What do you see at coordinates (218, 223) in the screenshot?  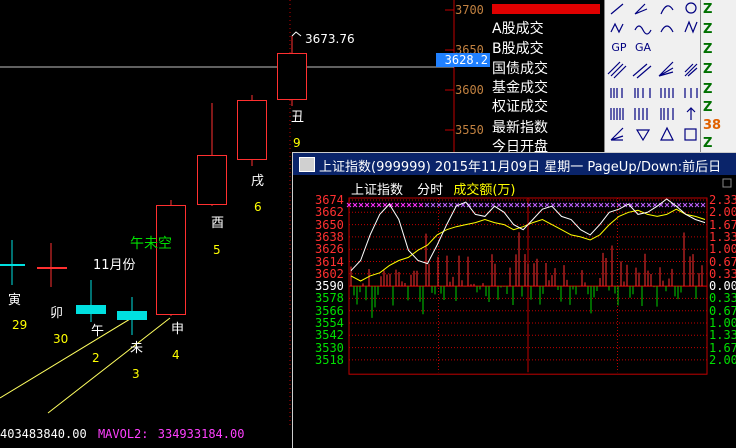 I see `day-label: 酉` at bounding box center [218, 223].